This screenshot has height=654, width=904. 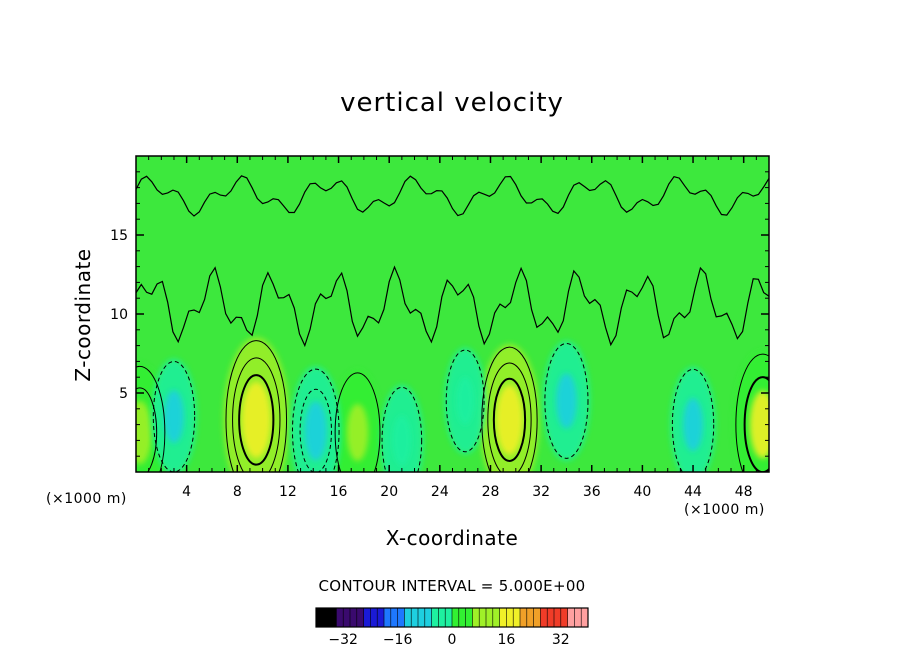 I want to click on colorbar: −32 −16 0 16 32, so click(x=452, y=627).